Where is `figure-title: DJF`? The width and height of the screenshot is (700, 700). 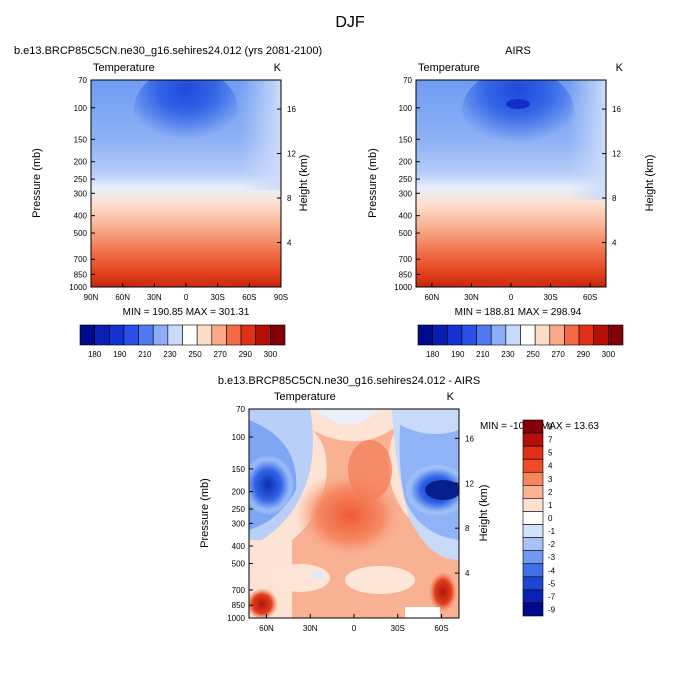
figure-title: DJF is located at coordinates (350, 22).